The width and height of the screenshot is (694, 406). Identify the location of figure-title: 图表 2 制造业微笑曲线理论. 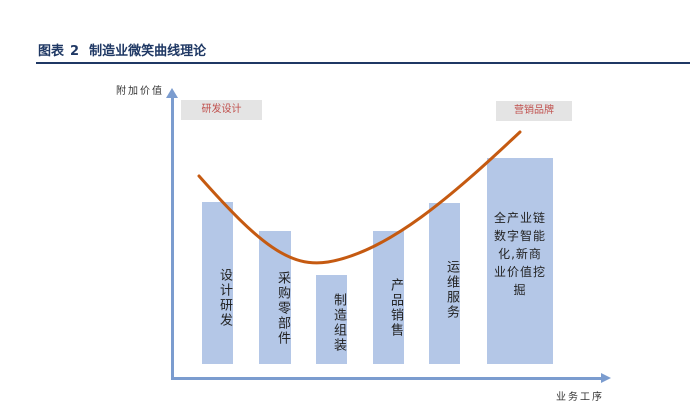
(122, 49).